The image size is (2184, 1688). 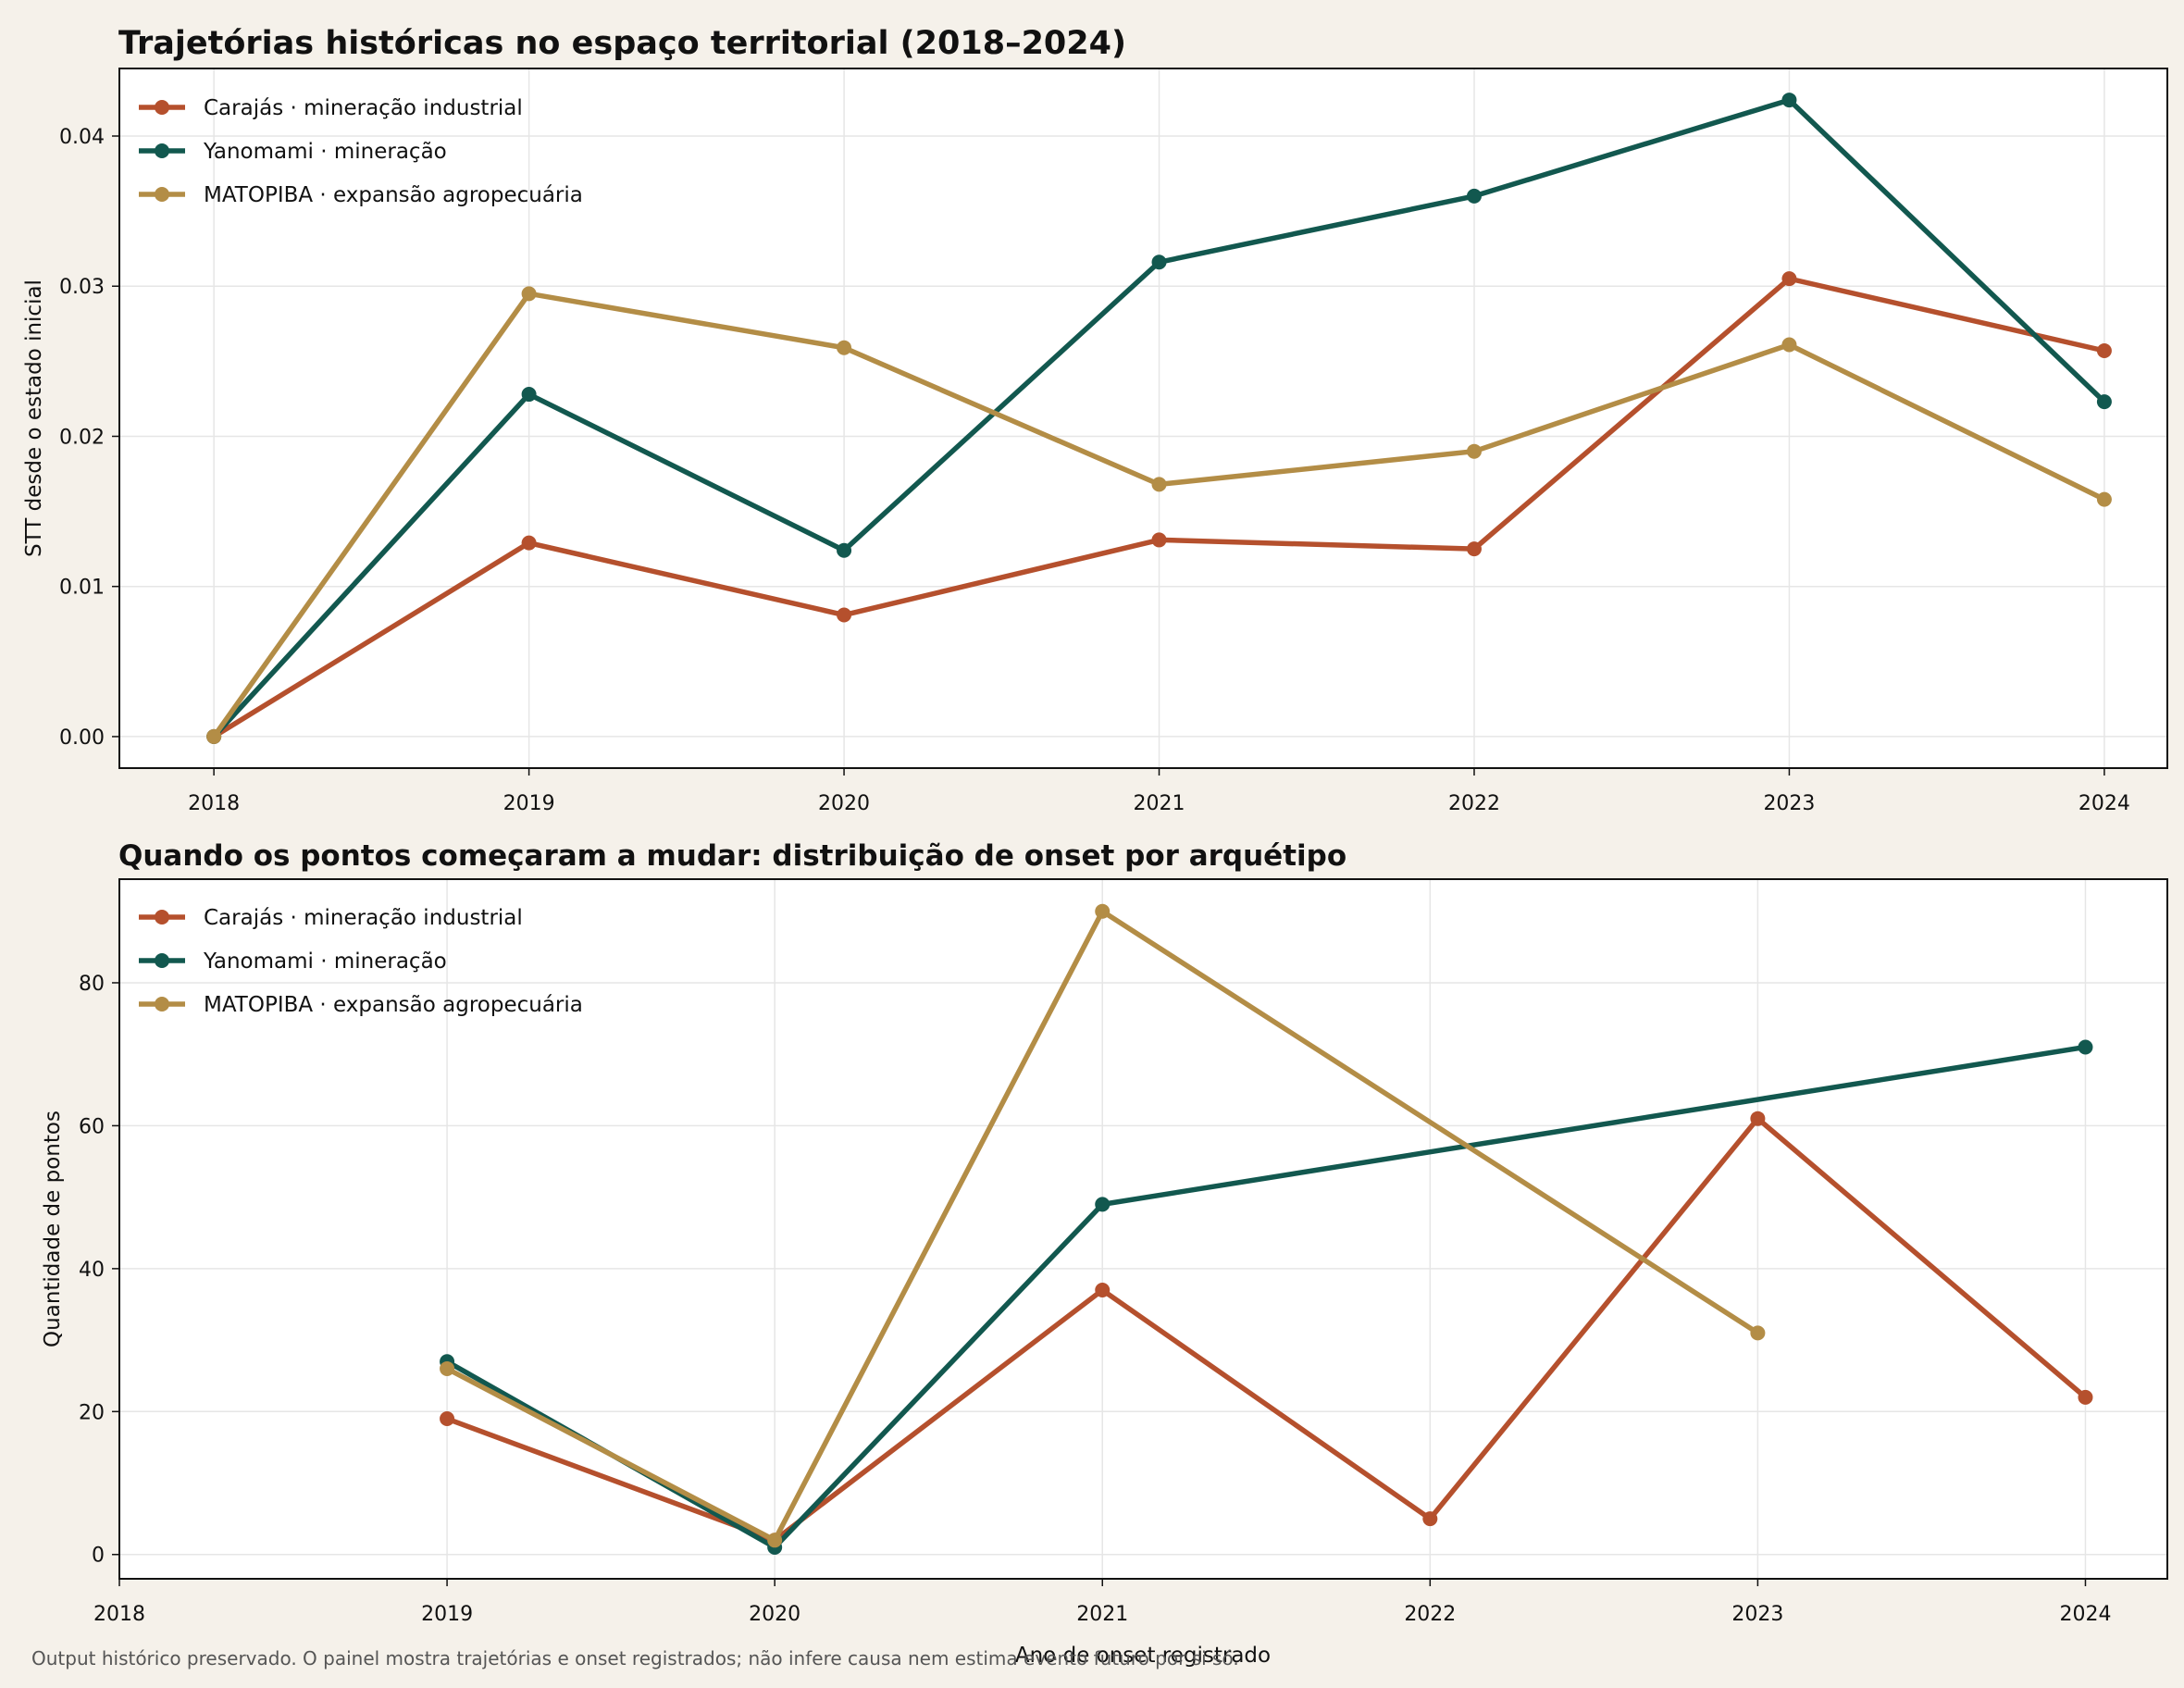 What do you see at coordinates (98, 1556) in the screenshot?
I see `y-tick-label: 0` at bounding box center [98, 1556].